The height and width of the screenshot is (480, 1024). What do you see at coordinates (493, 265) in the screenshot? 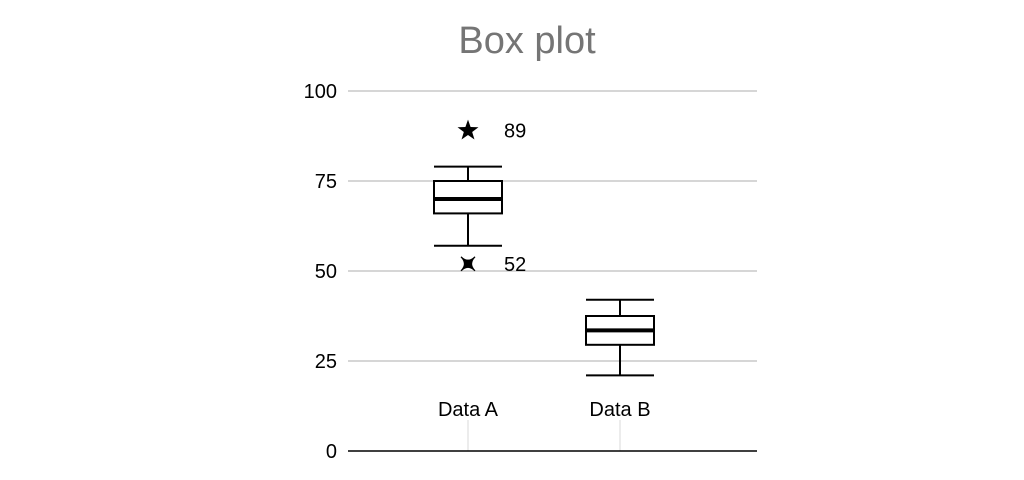
I see `outlier-point: 52` at bounding box center [493, 265].